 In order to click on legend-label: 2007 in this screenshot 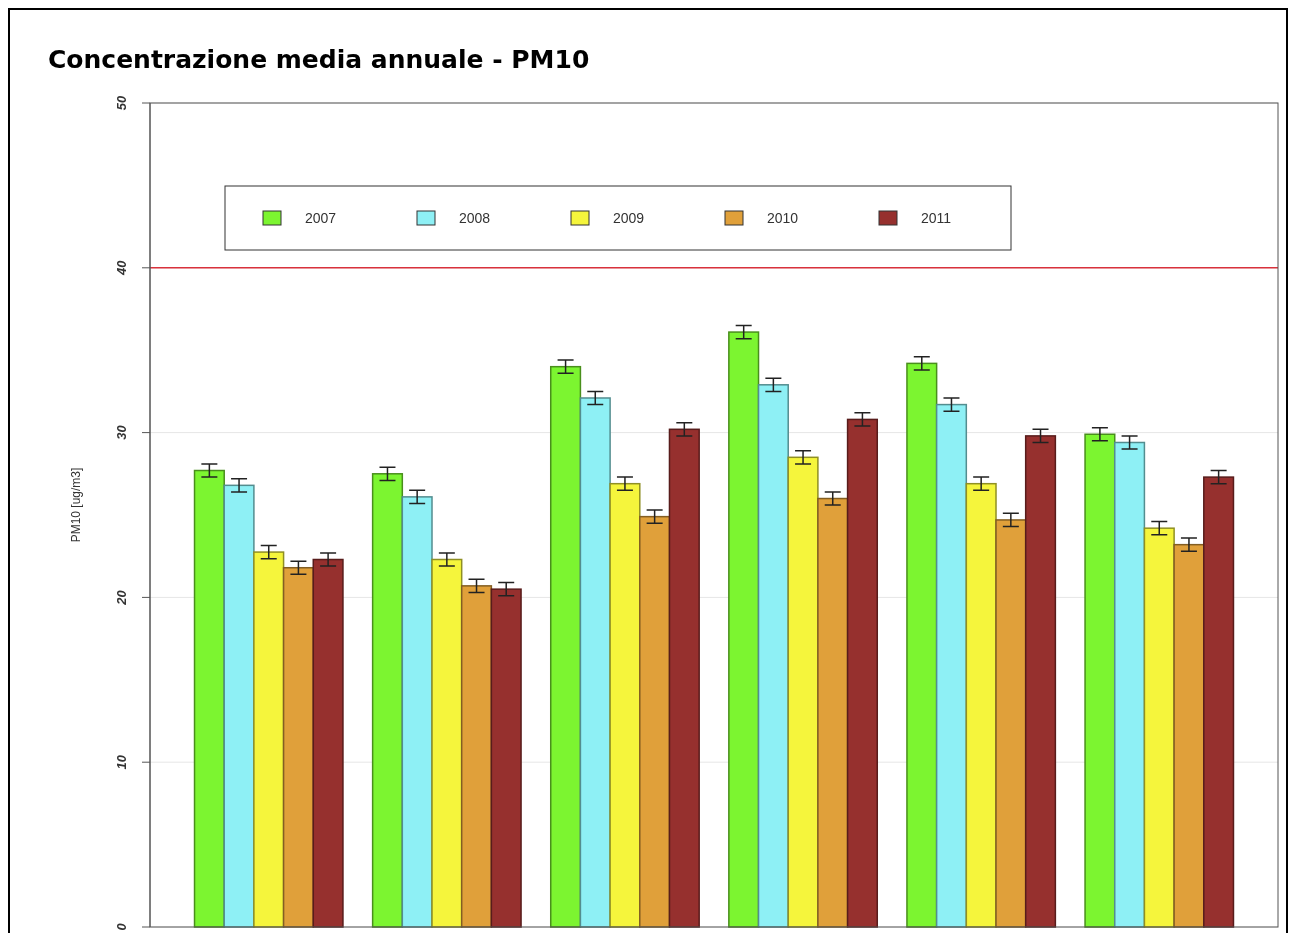, I will do `click(321, 218)`.